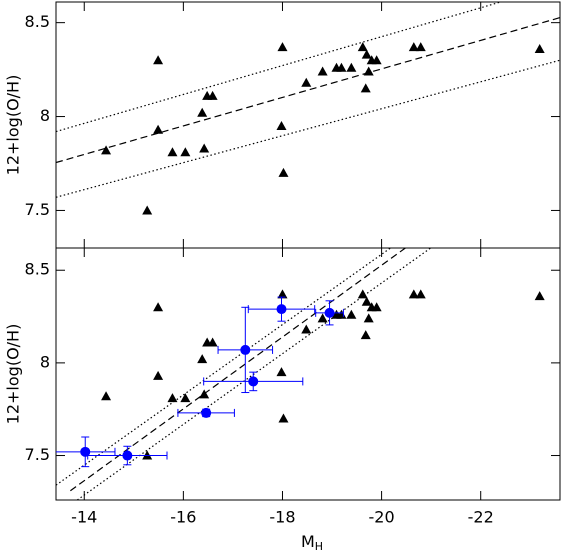 Image resolution: width=563 pixels, height=558 pixels. What do you see at coordinates (84, 517) in the screenshot?
I see `x-tick-label: -14` at bounding box center [84, 517].